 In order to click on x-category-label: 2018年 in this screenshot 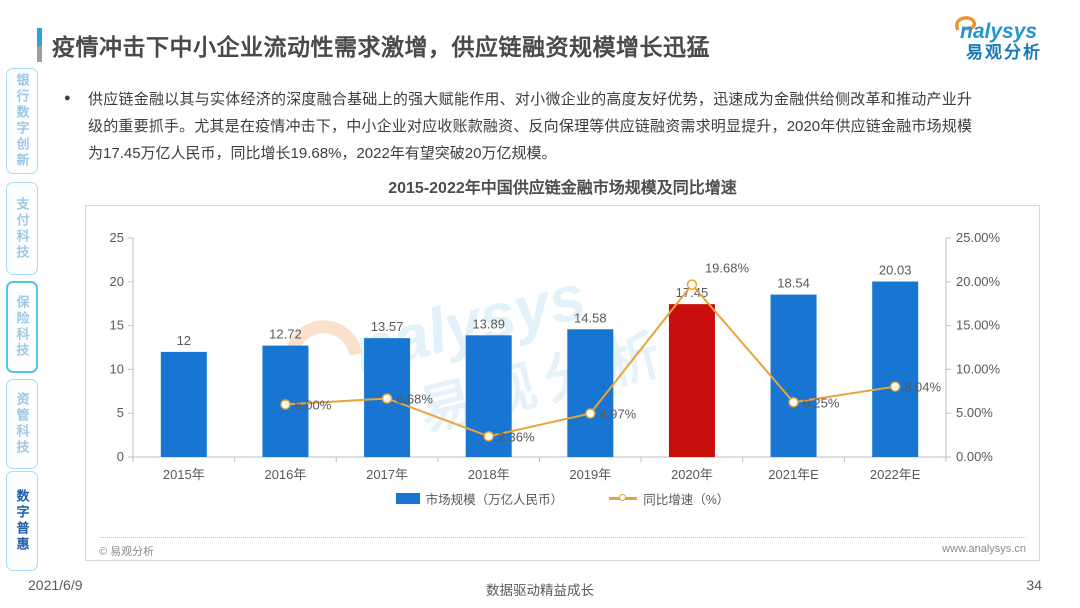, I will do `click(489, 474)`.